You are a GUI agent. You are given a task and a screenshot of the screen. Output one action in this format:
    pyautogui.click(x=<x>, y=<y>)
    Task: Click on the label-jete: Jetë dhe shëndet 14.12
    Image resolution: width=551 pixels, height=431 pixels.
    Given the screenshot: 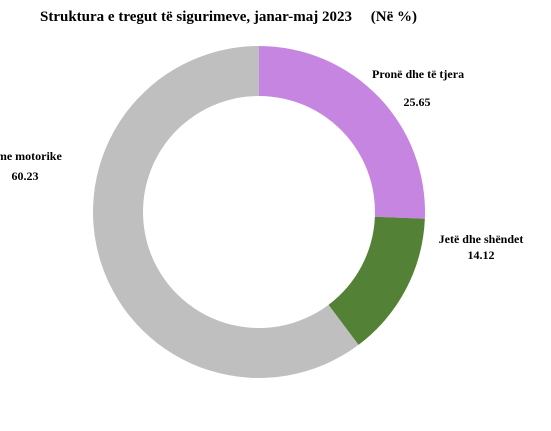 What is the action you would take?
    pyautogui.click(x=481, y=247)
    